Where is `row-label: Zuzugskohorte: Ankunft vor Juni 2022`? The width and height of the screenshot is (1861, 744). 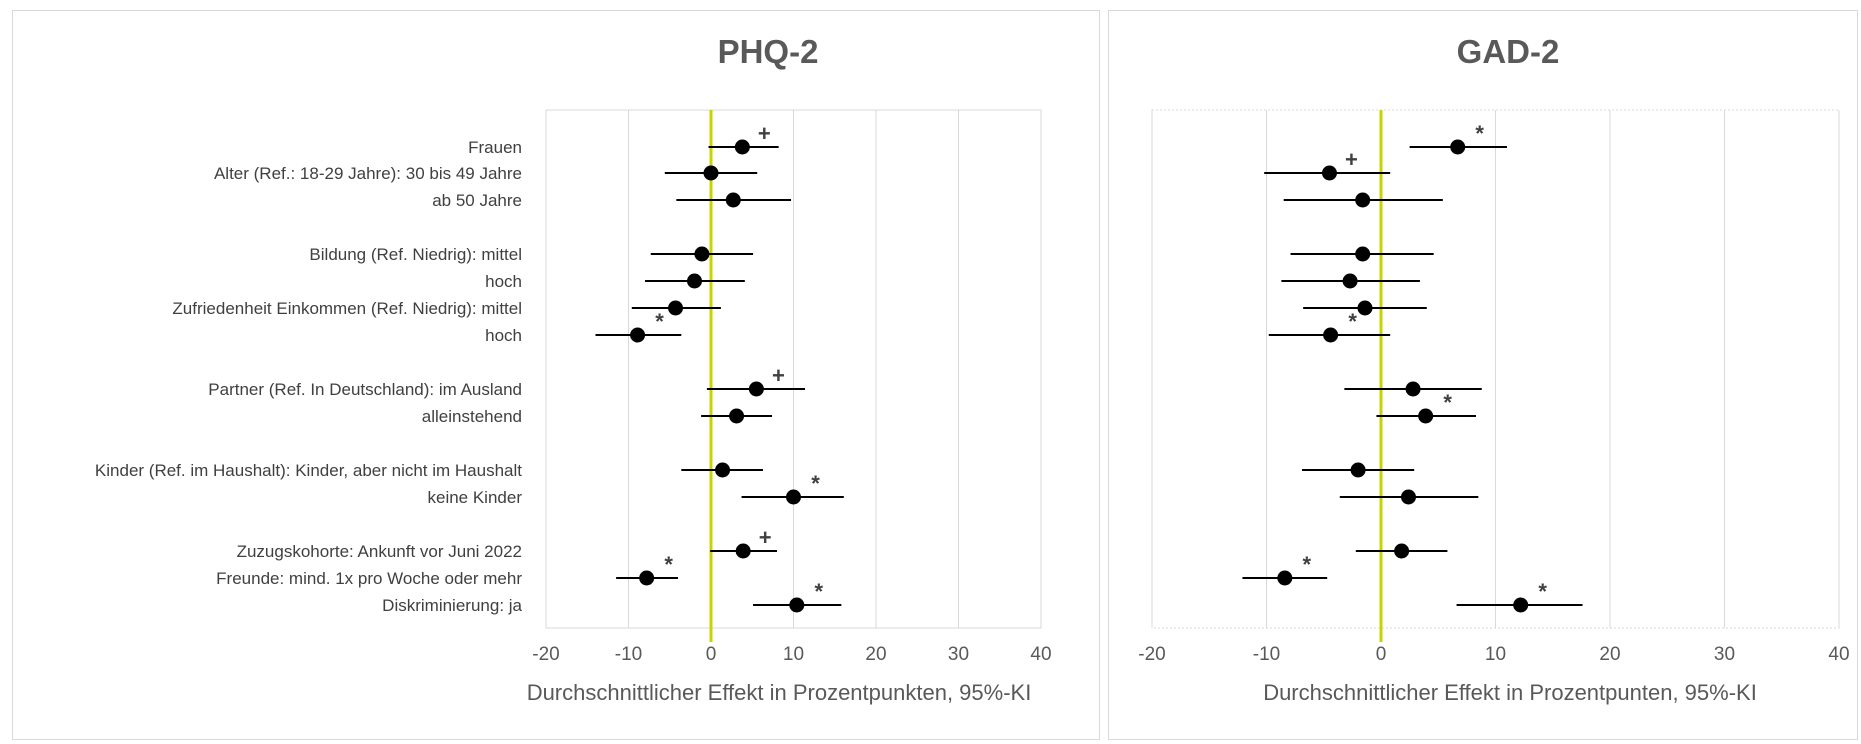 row-label: Zuzugskohorte: Ankunft vor Juni 2022 is located at coordinates (379, 551).